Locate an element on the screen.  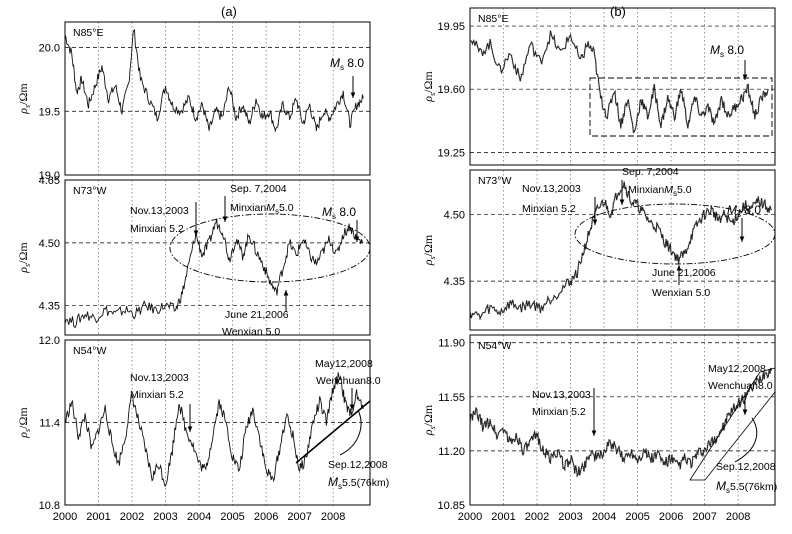
chart-panel-a-N85E: 19.0 19.5 20.0 N85°E ρs/Ωm Ms 8.0 is located at coordinates (193, 101).